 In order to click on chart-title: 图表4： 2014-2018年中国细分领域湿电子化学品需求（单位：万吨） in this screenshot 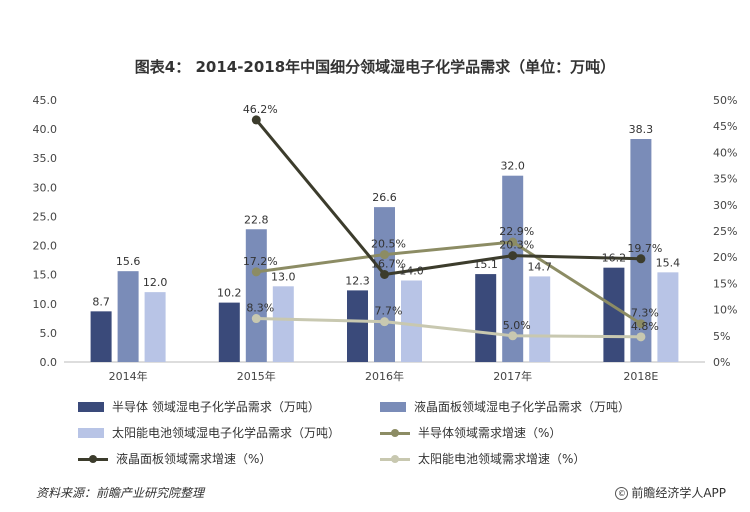, I will do `click(375, 67)`.